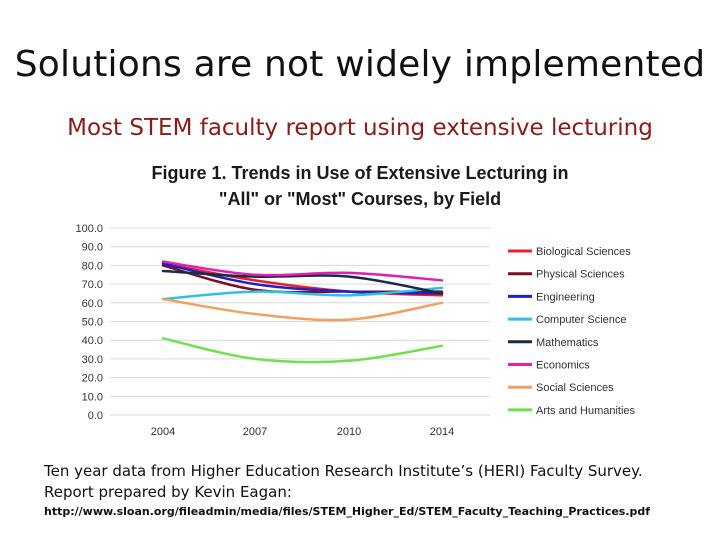 Image resolution: width=720 pixels, height=540 pixels. Describe the element at coordinates (255, 432) in the screenshot. I see `x-tick-label: 2007` at that location.